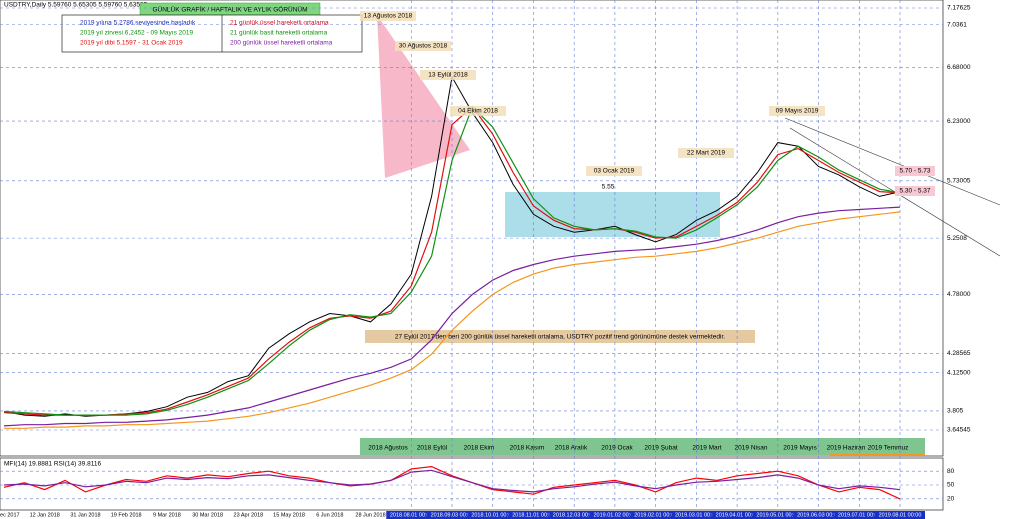 This screenshot has height=519, width=1024. I want to click on x-tick-label: 2018.11.01 00:00, so click(533, 515).